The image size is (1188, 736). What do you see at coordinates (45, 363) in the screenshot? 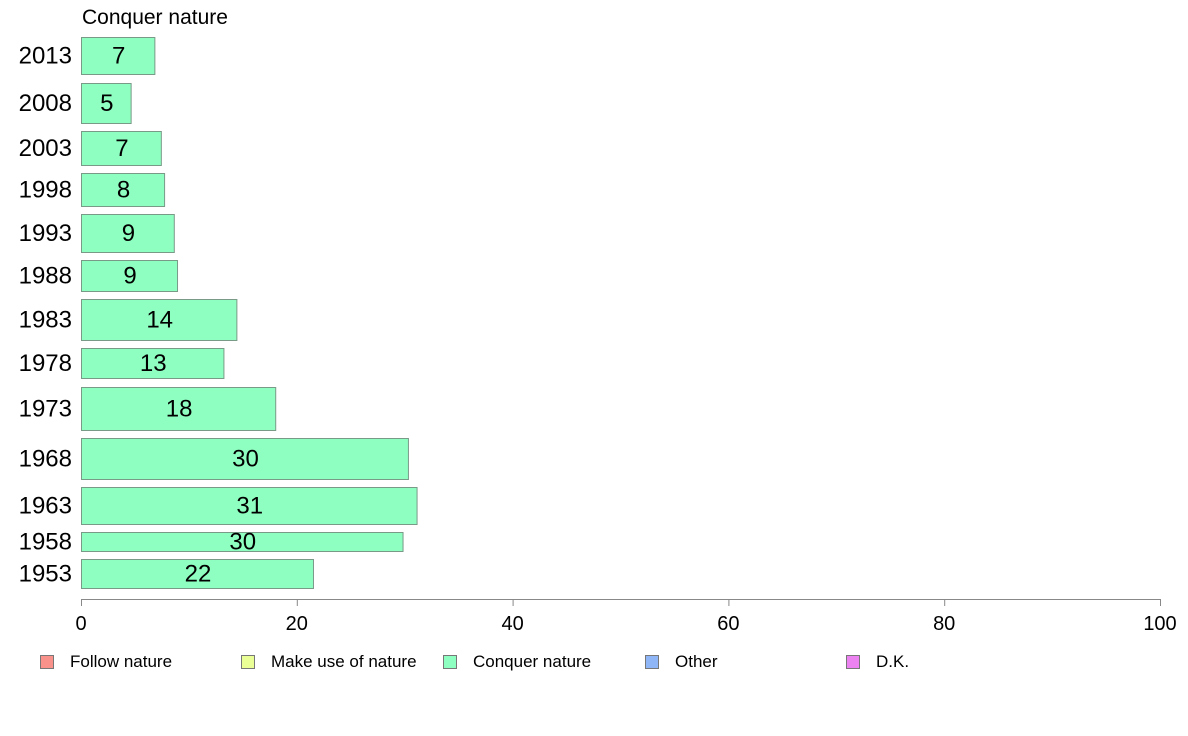
I see `y-tick-label: 1978` at bounding box center [45, 363].